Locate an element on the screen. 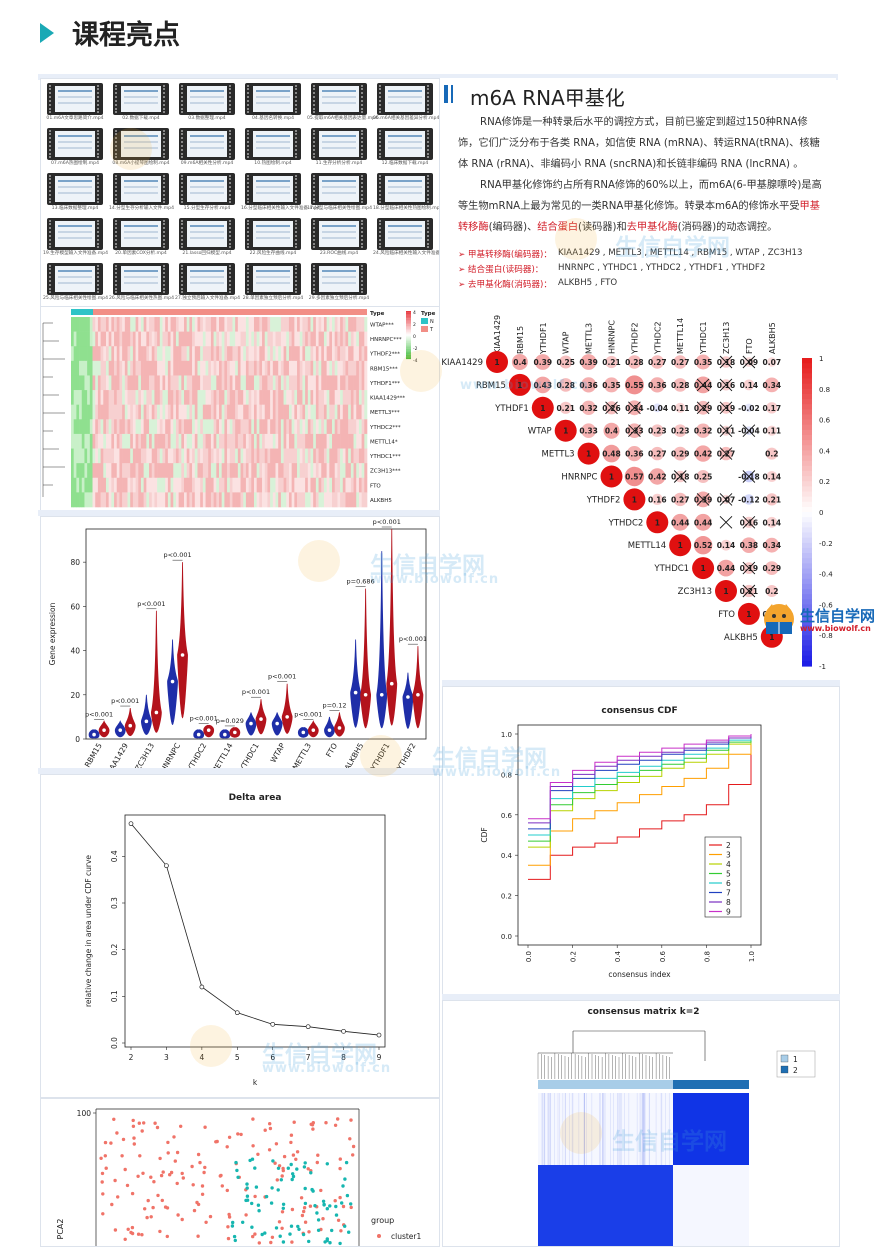 This screenshot has height=1247, width=880. video-preview is located at coordinates (141, 99).